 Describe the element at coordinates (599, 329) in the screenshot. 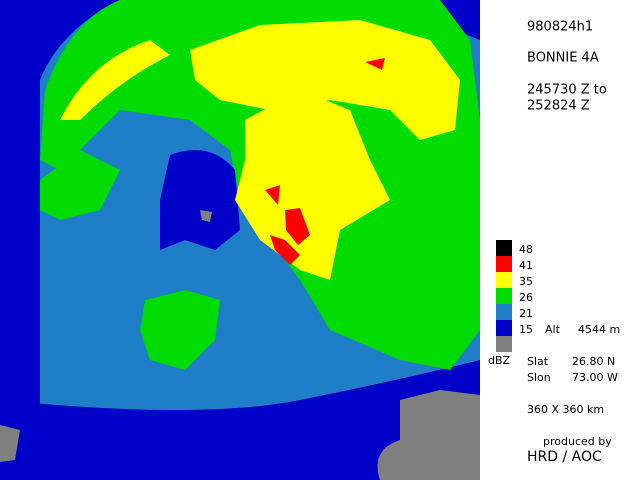

I see `alt-value: 4544 m` at that location.